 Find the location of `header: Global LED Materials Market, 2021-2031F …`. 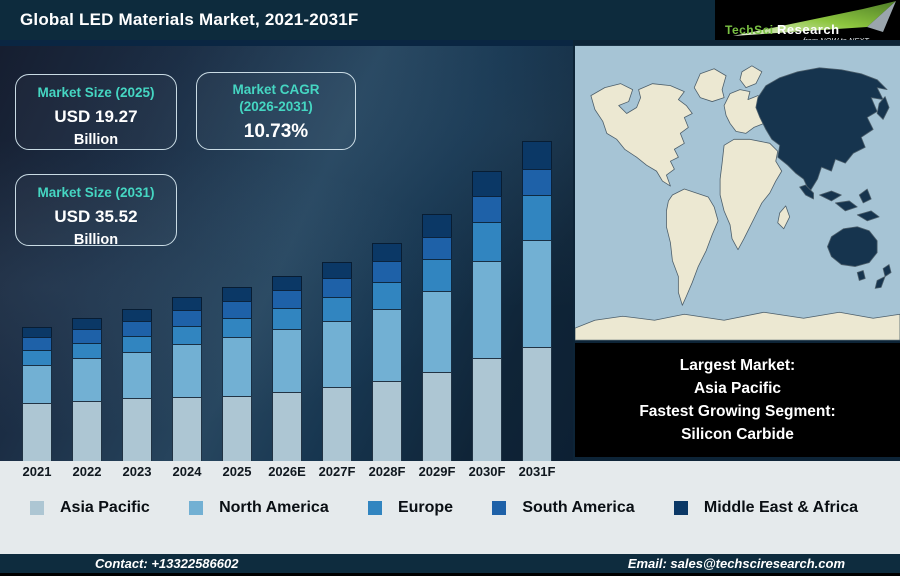

header: Global LED Materials Market, 2021-2031F … is located at coordinates (450, 22).